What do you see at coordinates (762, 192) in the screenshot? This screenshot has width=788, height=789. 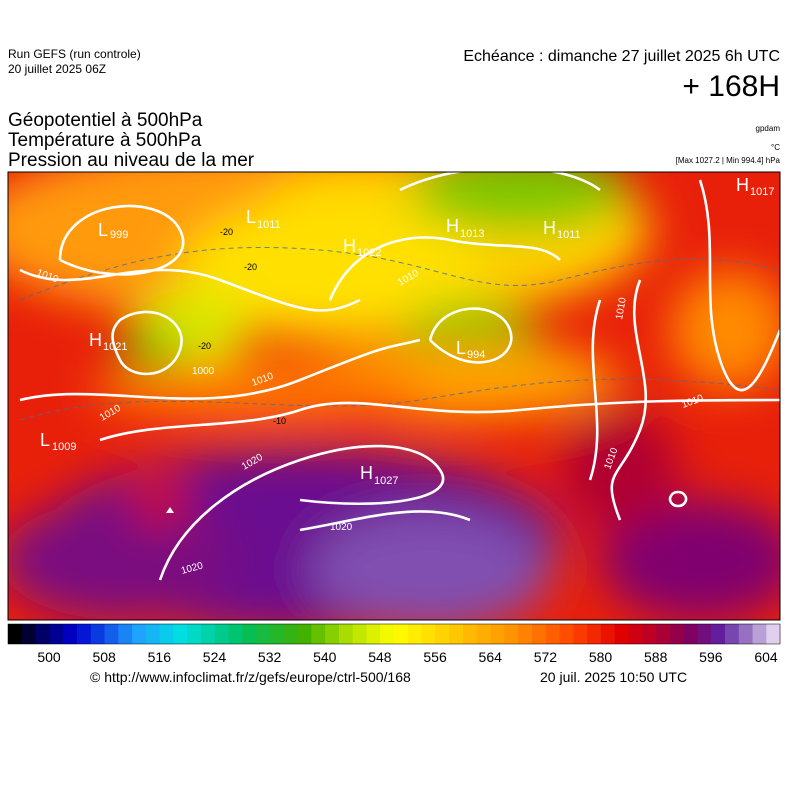 I see `center-value: 1017` at bounding box center [762, 192].